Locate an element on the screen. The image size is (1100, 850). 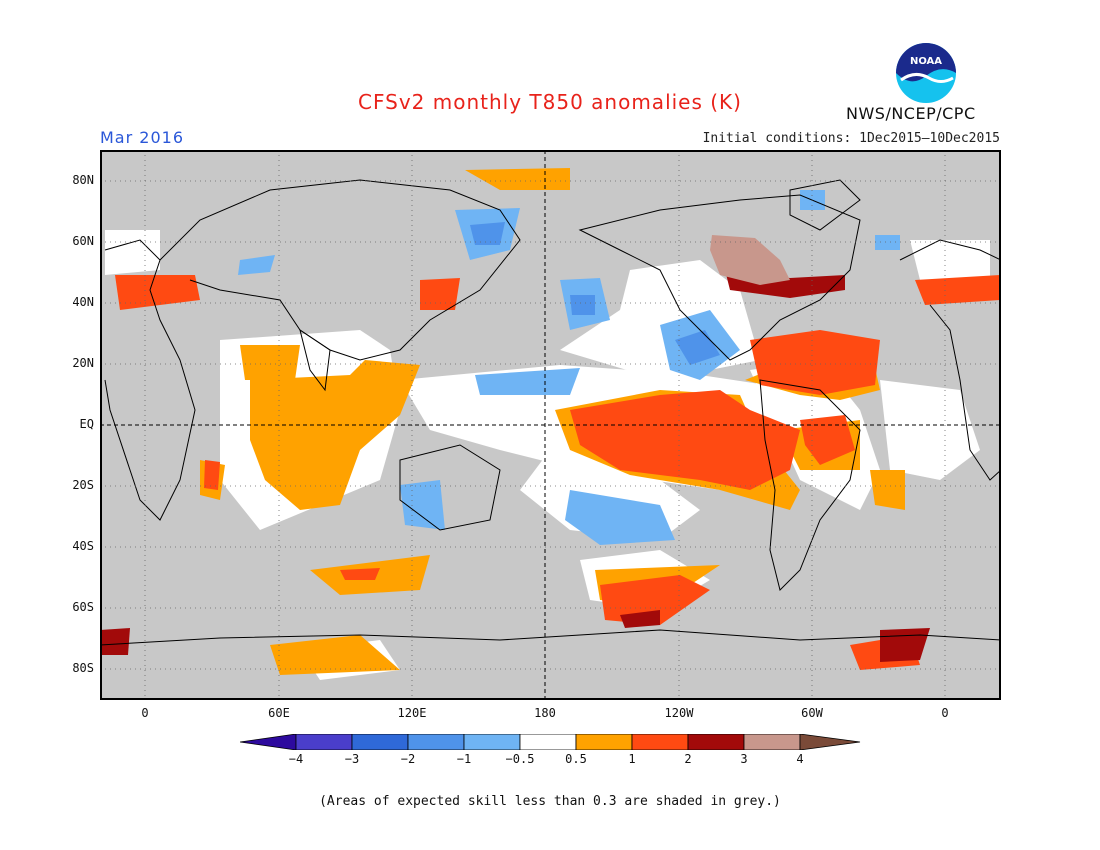
lon-label: 120E is located at coordinates (412, 713).